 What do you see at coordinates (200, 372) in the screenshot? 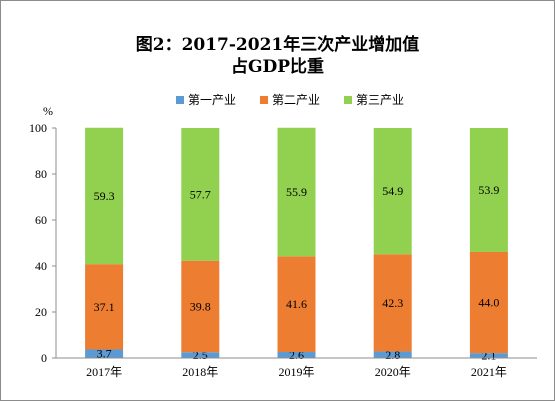
I see `x-category-label: 2018年` at bounding box center [200, 372].